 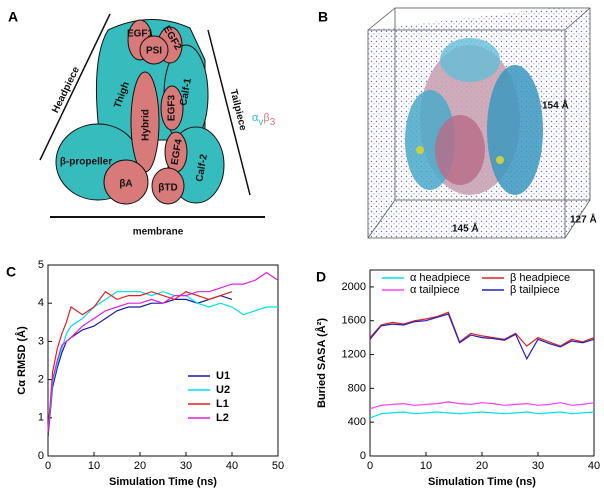 I want to click on y-tick-label: 5, so click(x=41, y=265).